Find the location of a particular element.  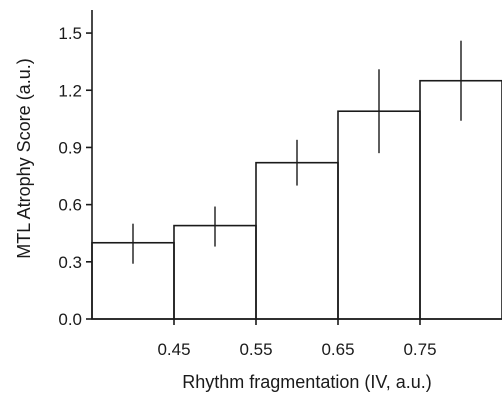

y-tick-label: 0.3 is located at coordinates (70, 262).